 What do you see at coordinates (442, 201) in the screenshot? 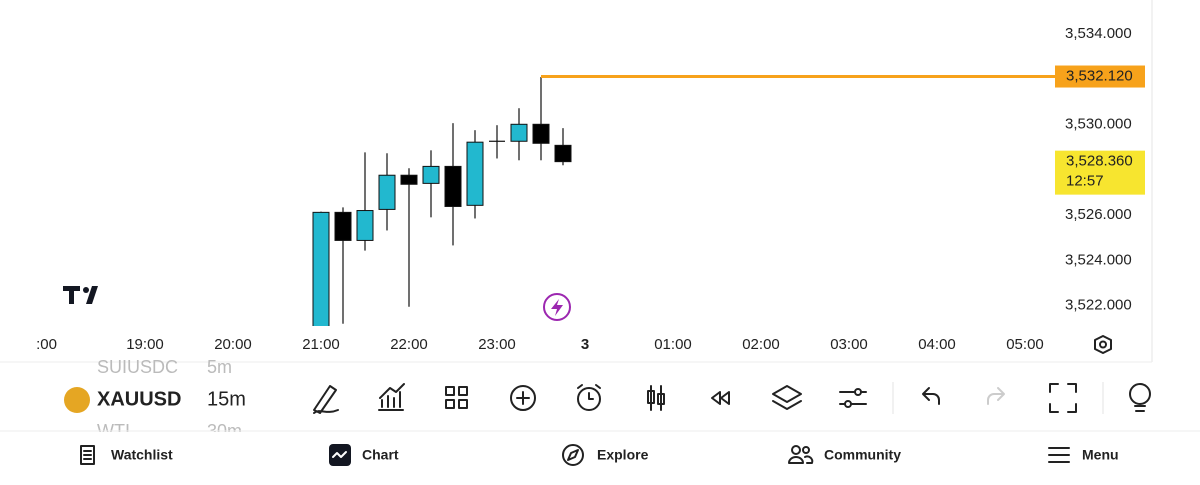
I see `plot` at bounding box center [442, 201].